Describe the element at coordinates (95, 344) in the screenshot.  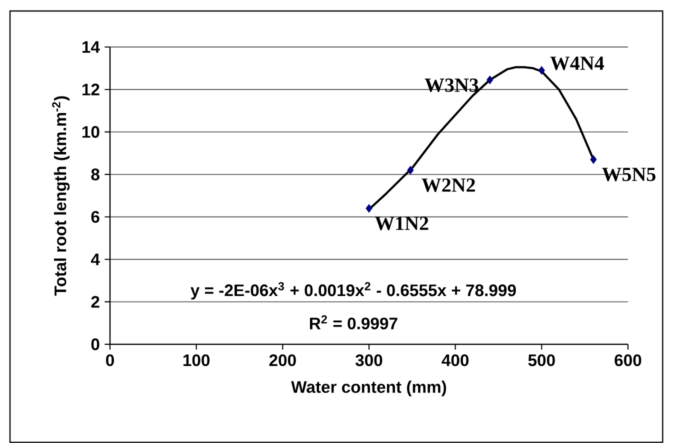
I see `y-tick-label: 0` at that location.